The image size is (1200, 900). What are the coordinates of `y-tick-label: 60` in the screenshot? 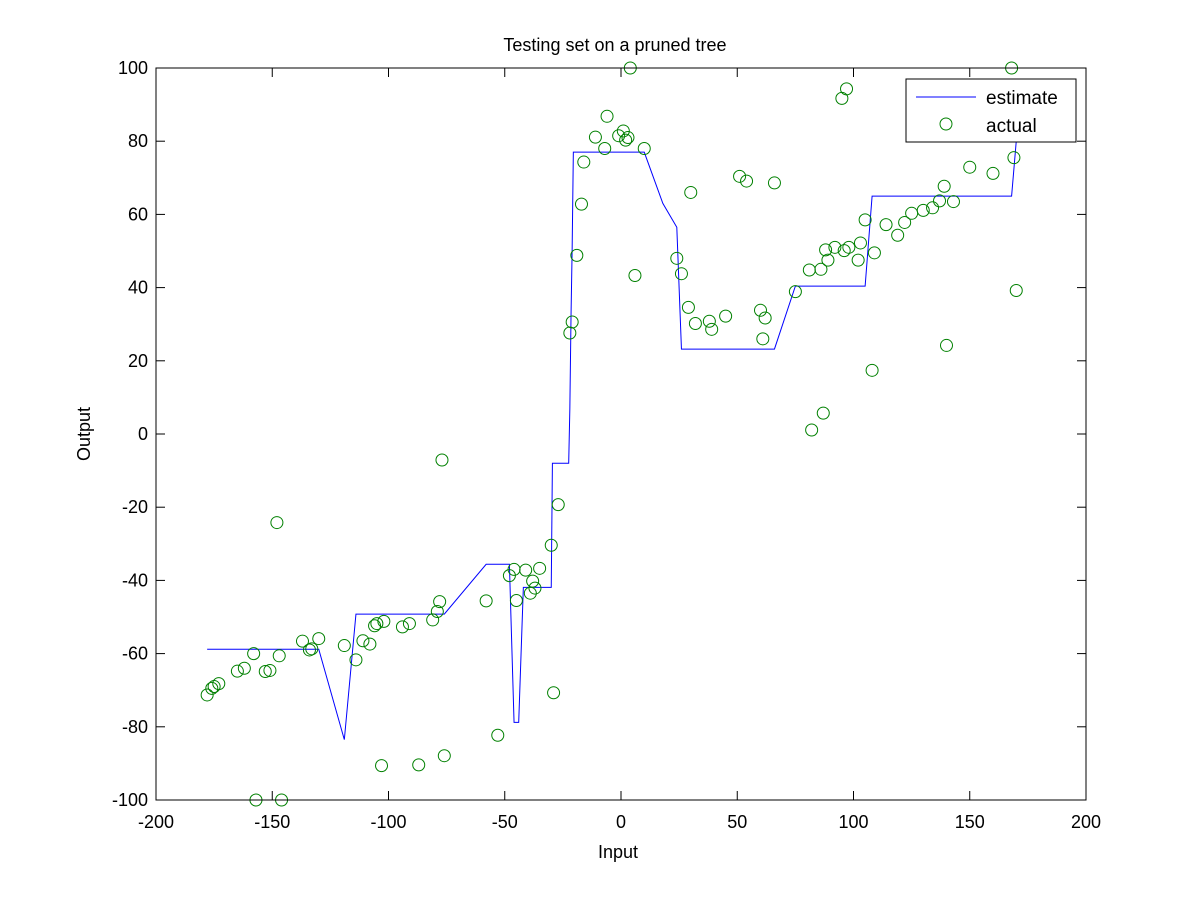 It's located at (138, 214).